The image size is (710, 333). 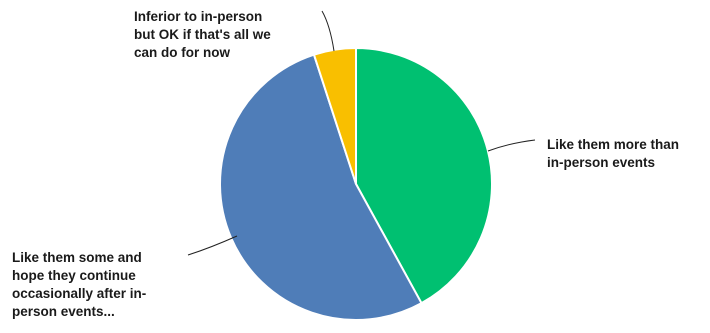 I want to click on leader-line-inferior, so click(x=328, y=31).